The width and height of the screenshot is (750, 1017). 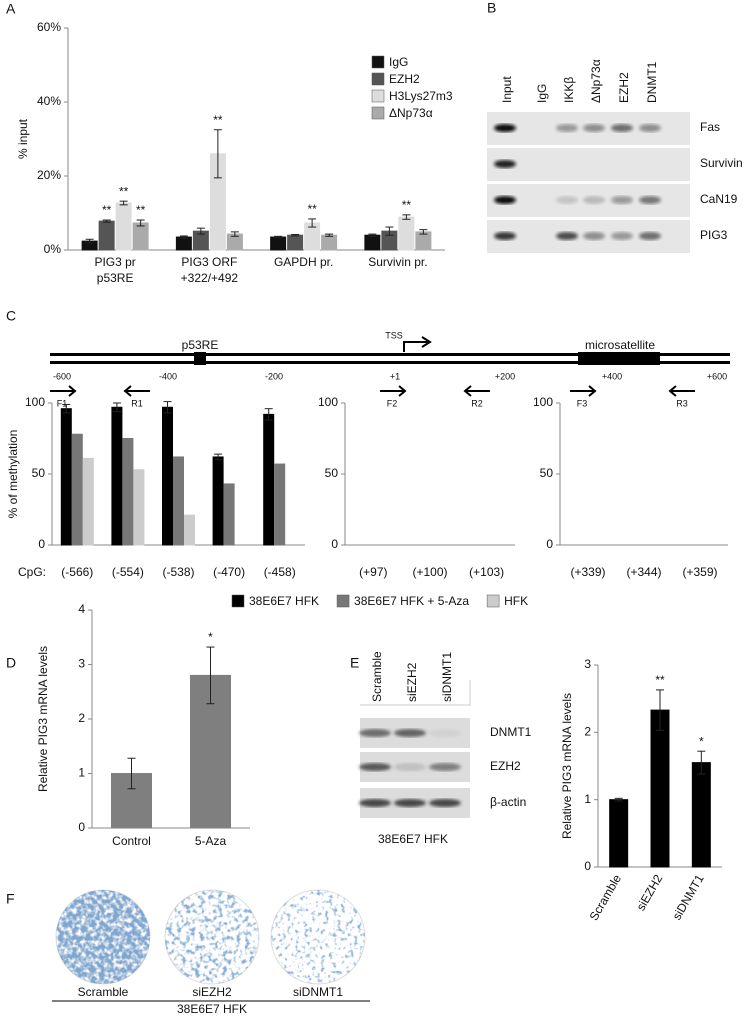 I want to click on position-label: +1, so click(x=395, y=376).